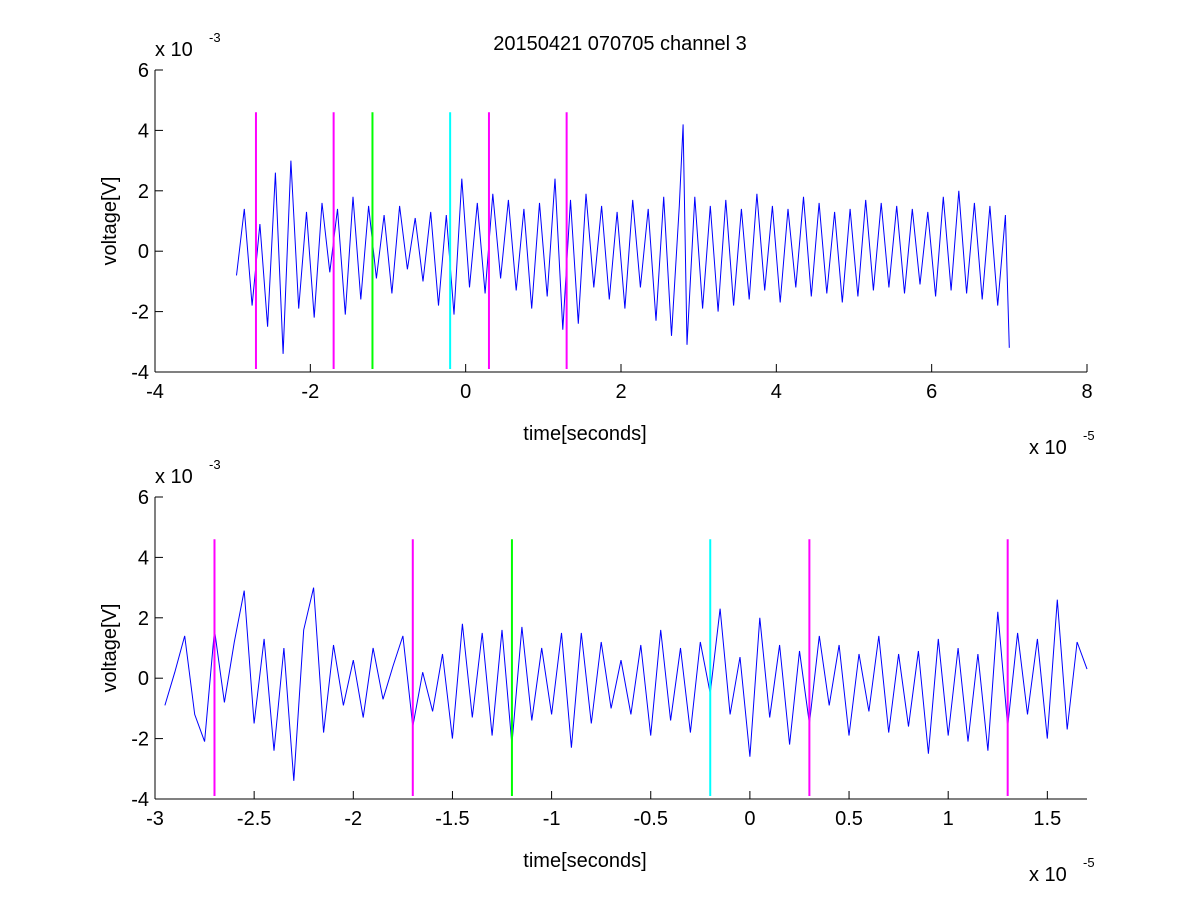 The width and height of the screenshot is (1200, 901). I want to click on x-tick-label: 0.5, so click(849, 819).